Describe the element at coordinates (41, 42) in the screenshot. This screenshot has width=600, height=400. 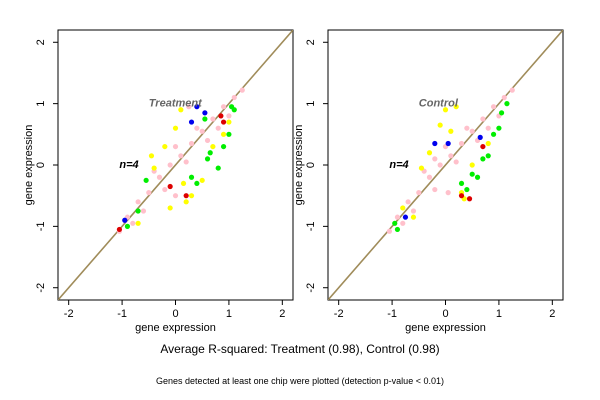
I see `y-tick-label: 2` at that location.